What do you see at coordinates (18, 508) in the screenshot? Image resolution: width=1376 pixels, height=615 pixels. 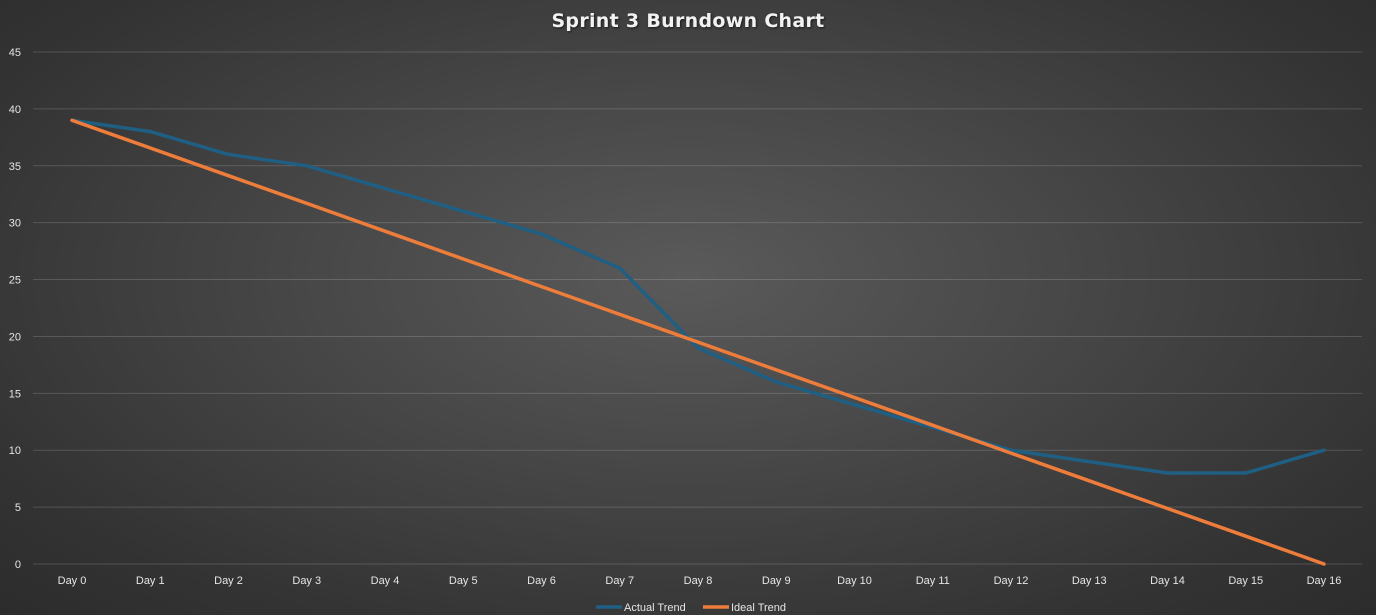 I see `y-tick-label: 5` at bounding box center [18, 508].